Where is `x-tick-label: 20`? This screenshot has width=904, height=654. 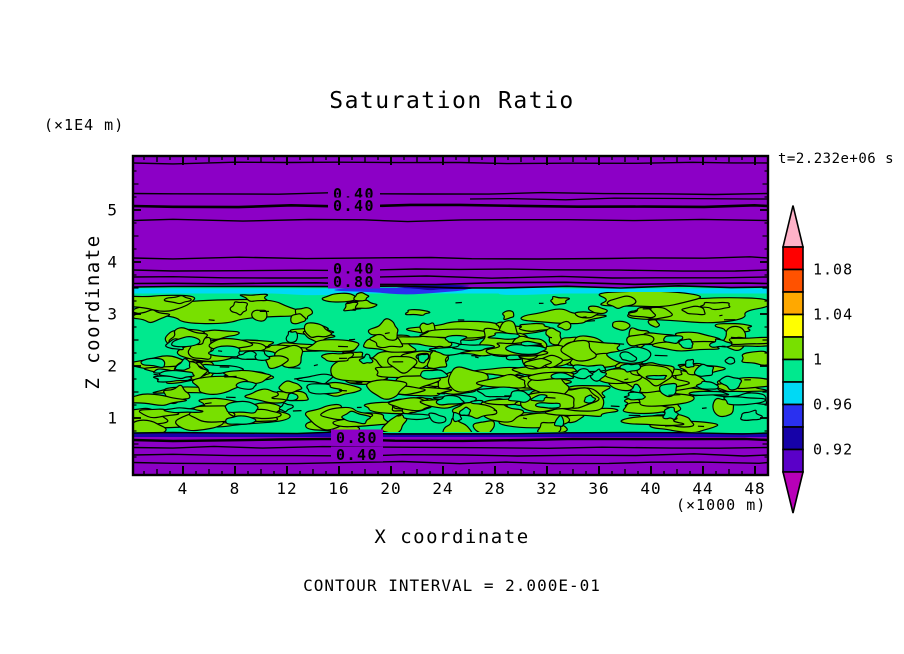
x-tick-label: 20 is located at coordinates (390, 488).